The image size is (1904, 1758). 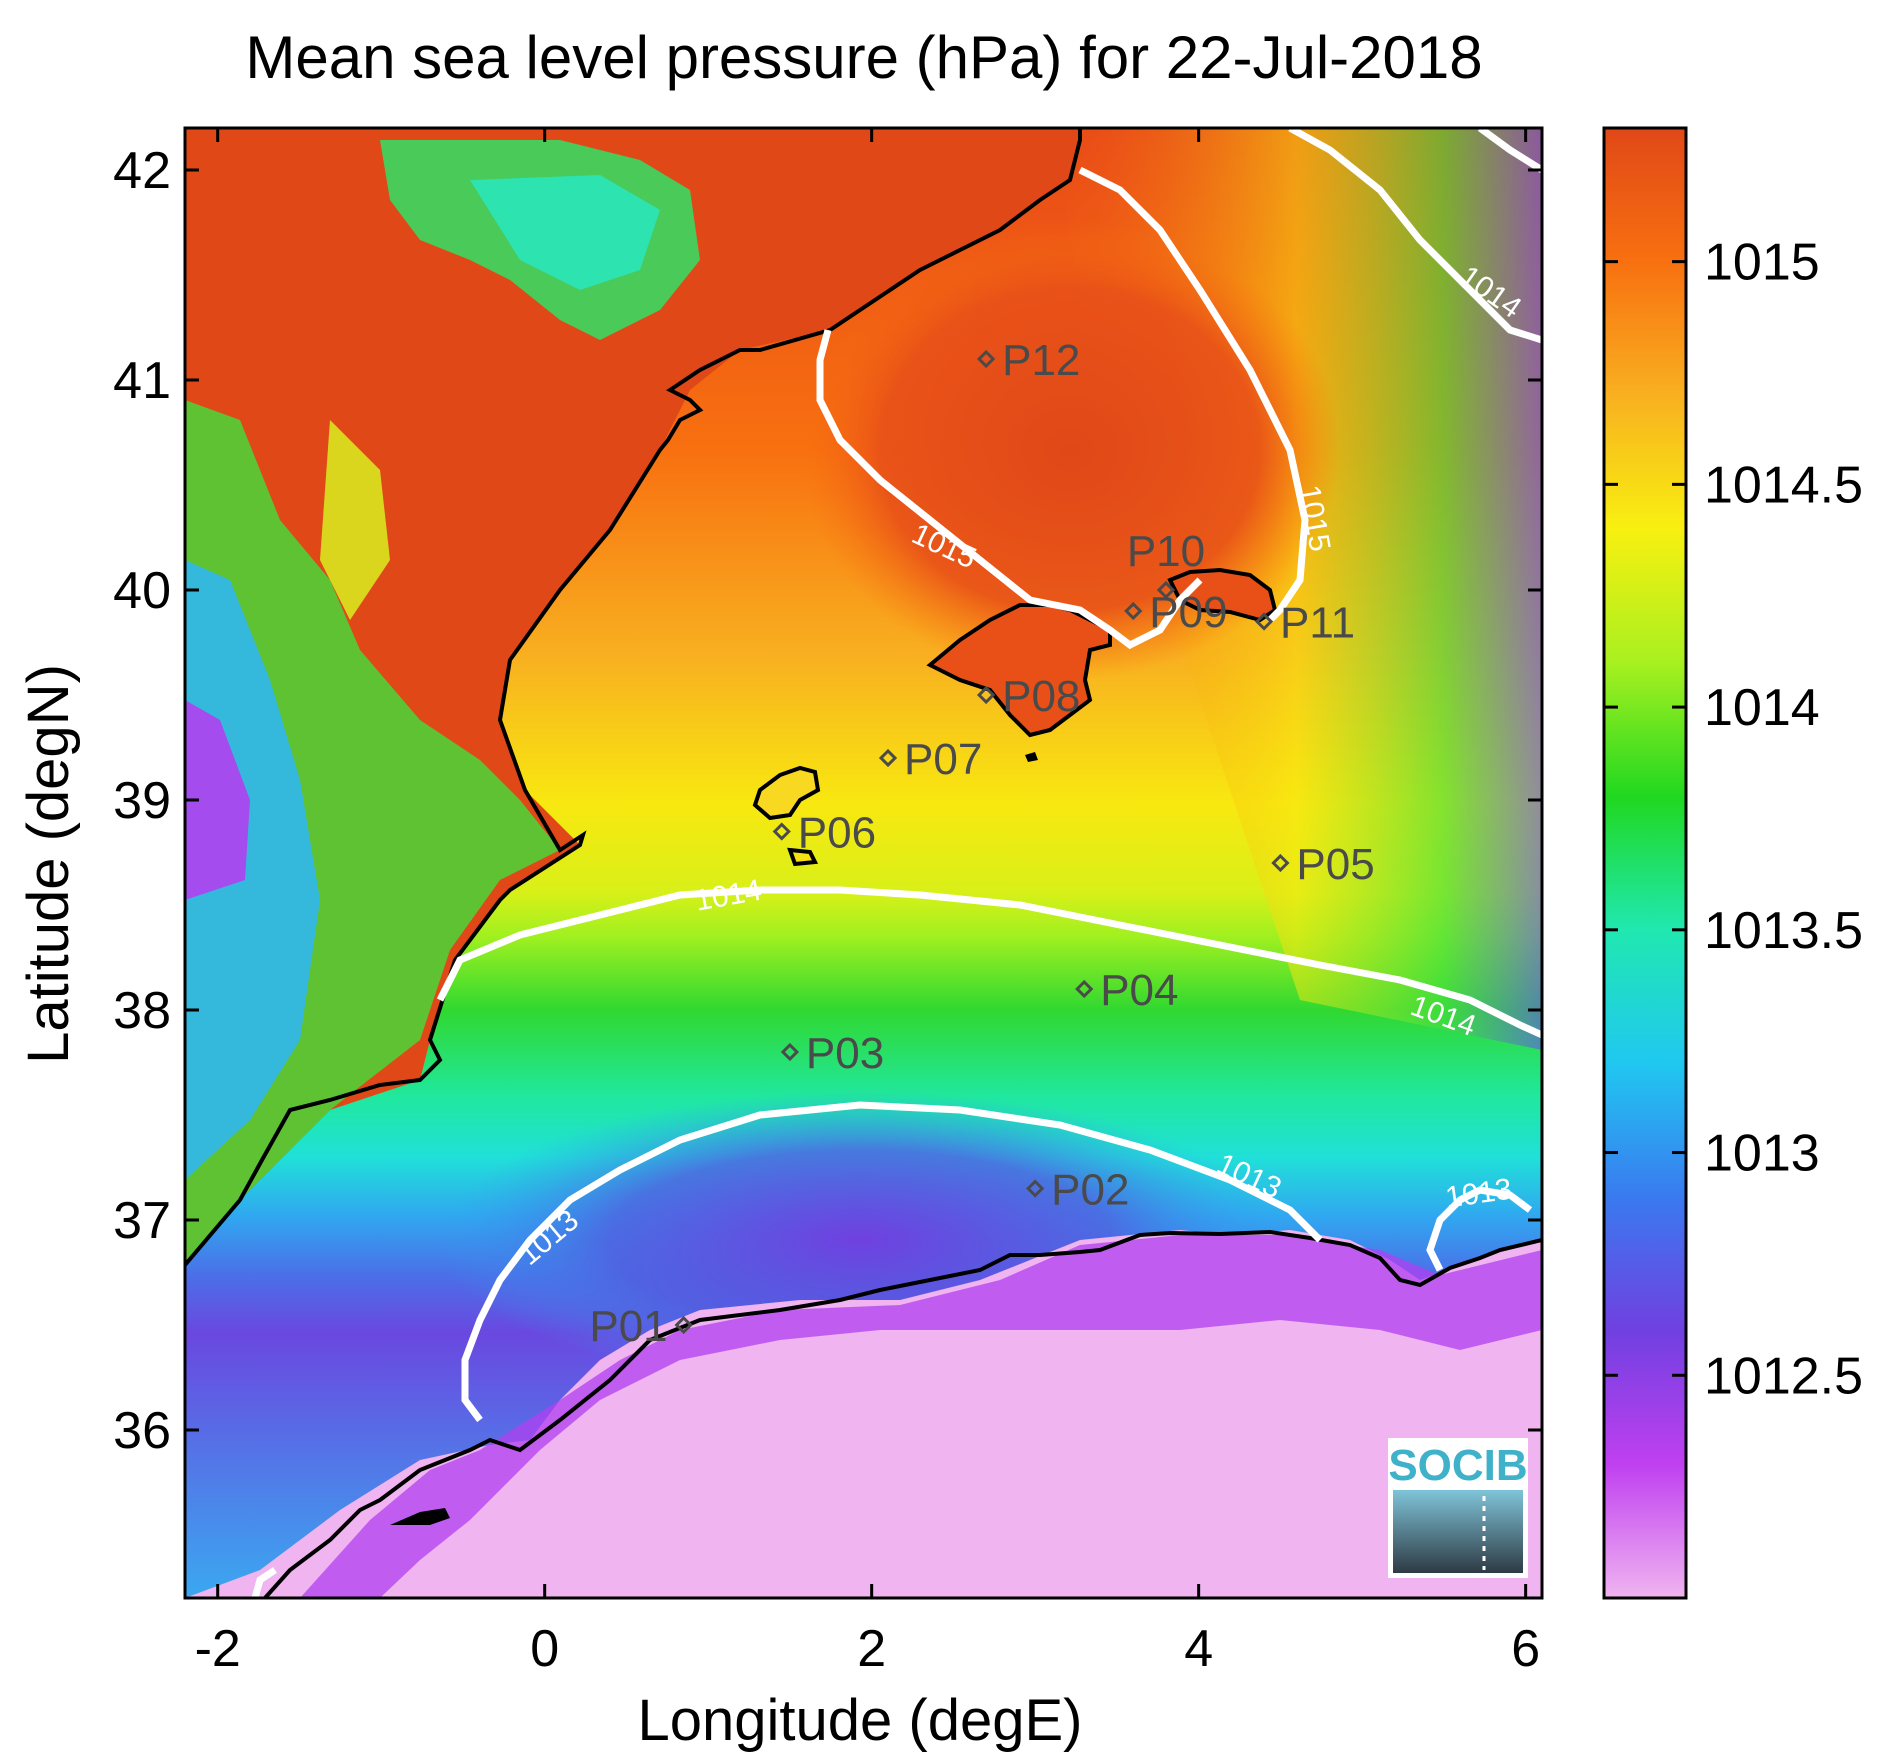 I want to click on contour-1014-north, so click(x=1415, y=236).